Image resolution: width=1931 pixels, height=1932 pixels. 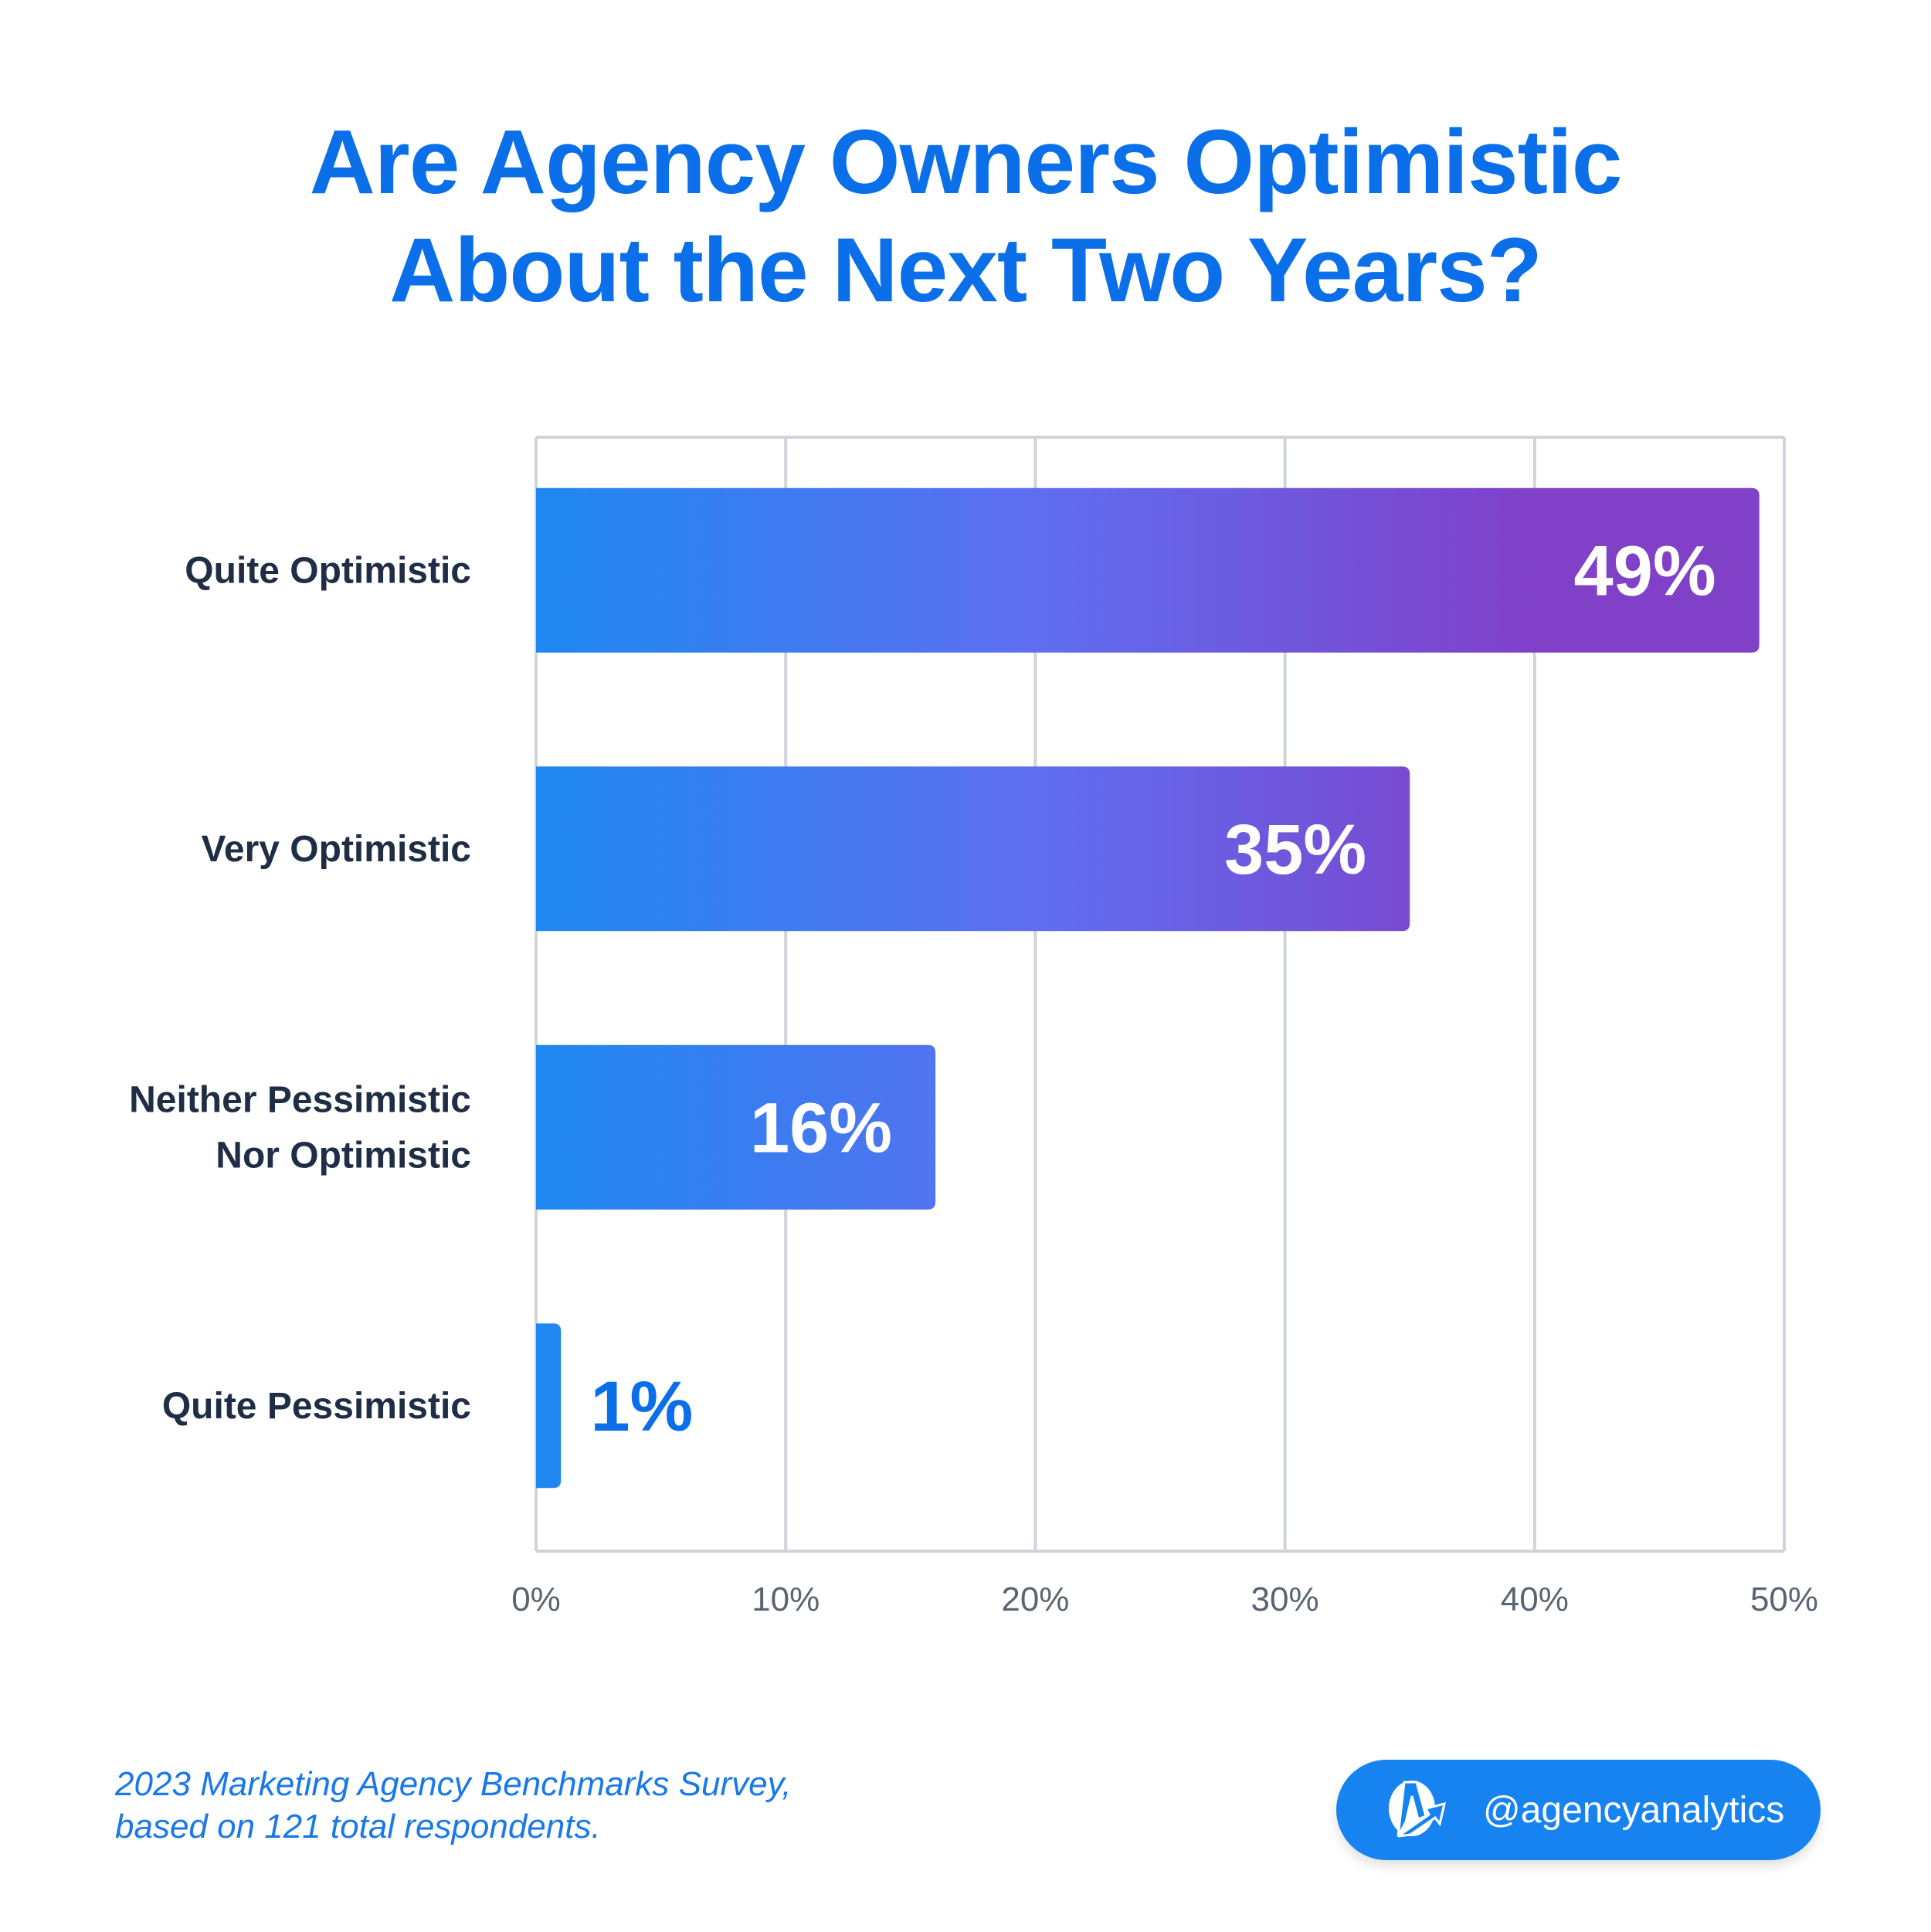 I want to click on category-label: Nor Optimistic, so click(x=343, y=1156).